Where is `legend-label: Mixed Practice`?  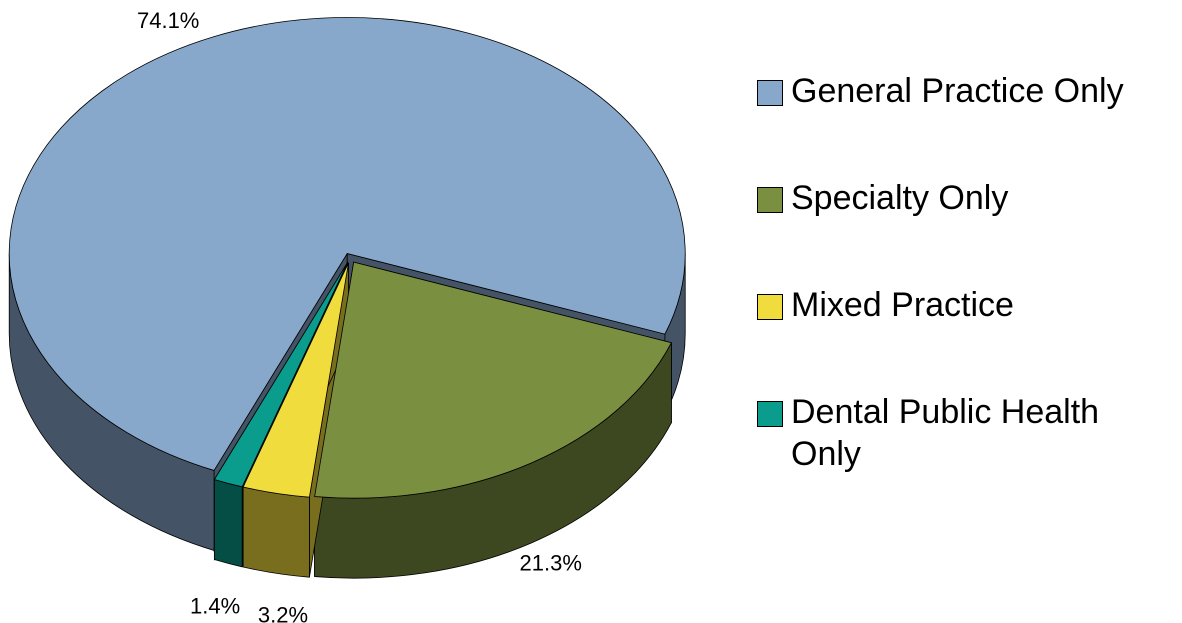 legend-label: Mixed Practice is located at coordinates (902, 305).